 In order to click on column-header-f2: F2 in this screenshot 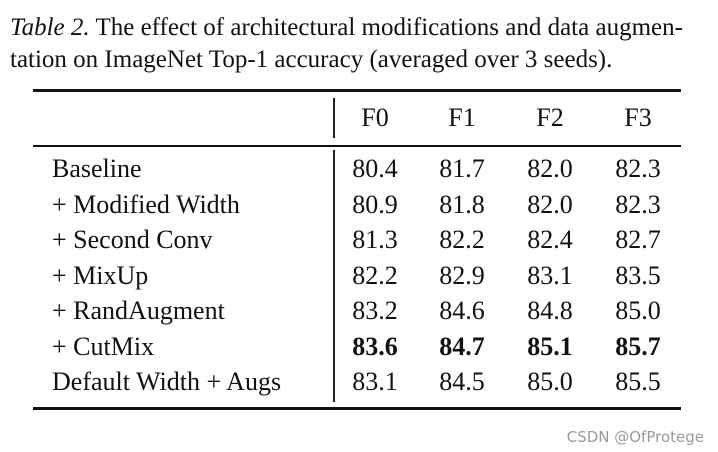, I will do `click(550, 117)`.